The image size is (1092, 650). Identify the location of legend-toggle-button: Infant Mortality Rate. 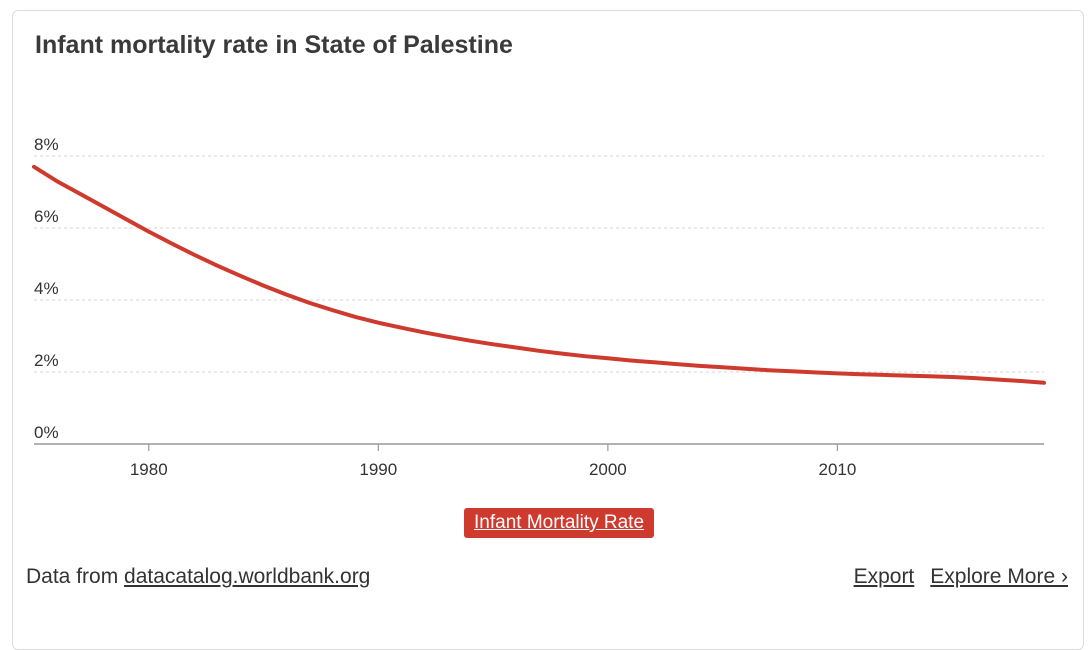
(559, 523).